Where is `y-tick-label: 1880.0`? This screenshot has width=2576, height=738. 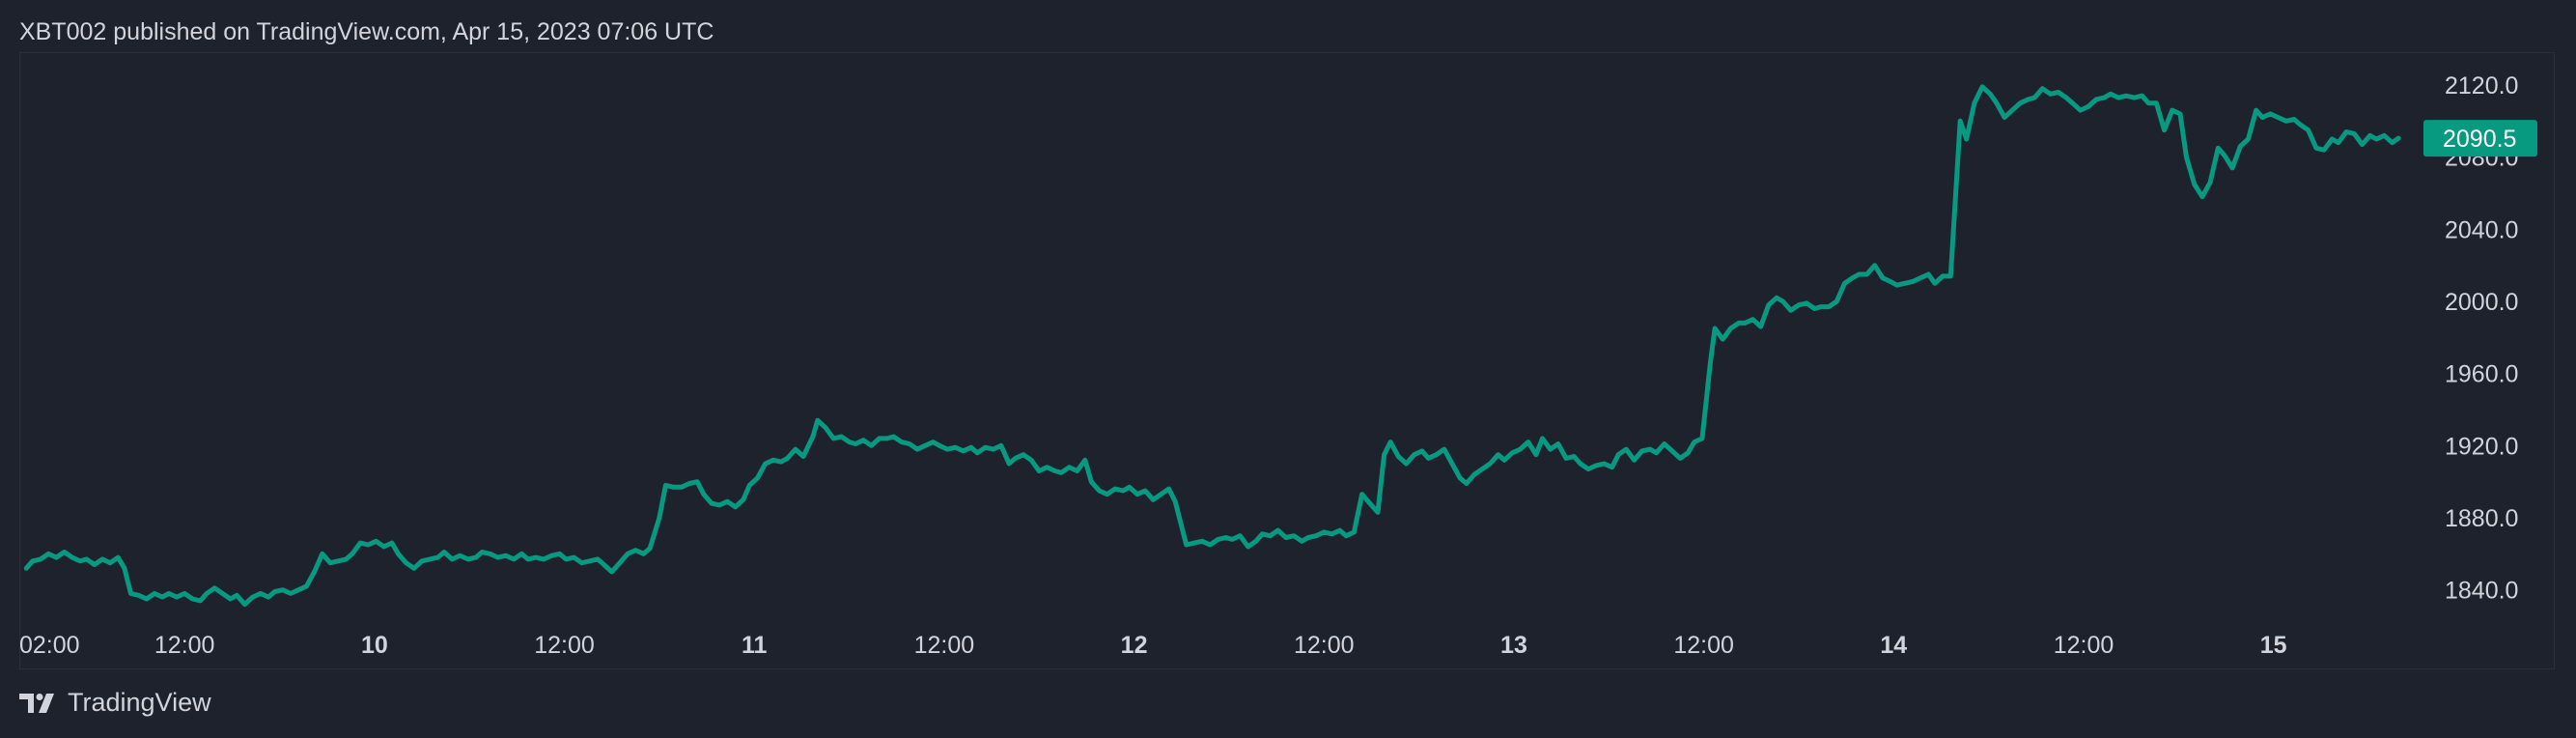 y-tick-label: 1880.0 is located at coordinates (2482, 518).